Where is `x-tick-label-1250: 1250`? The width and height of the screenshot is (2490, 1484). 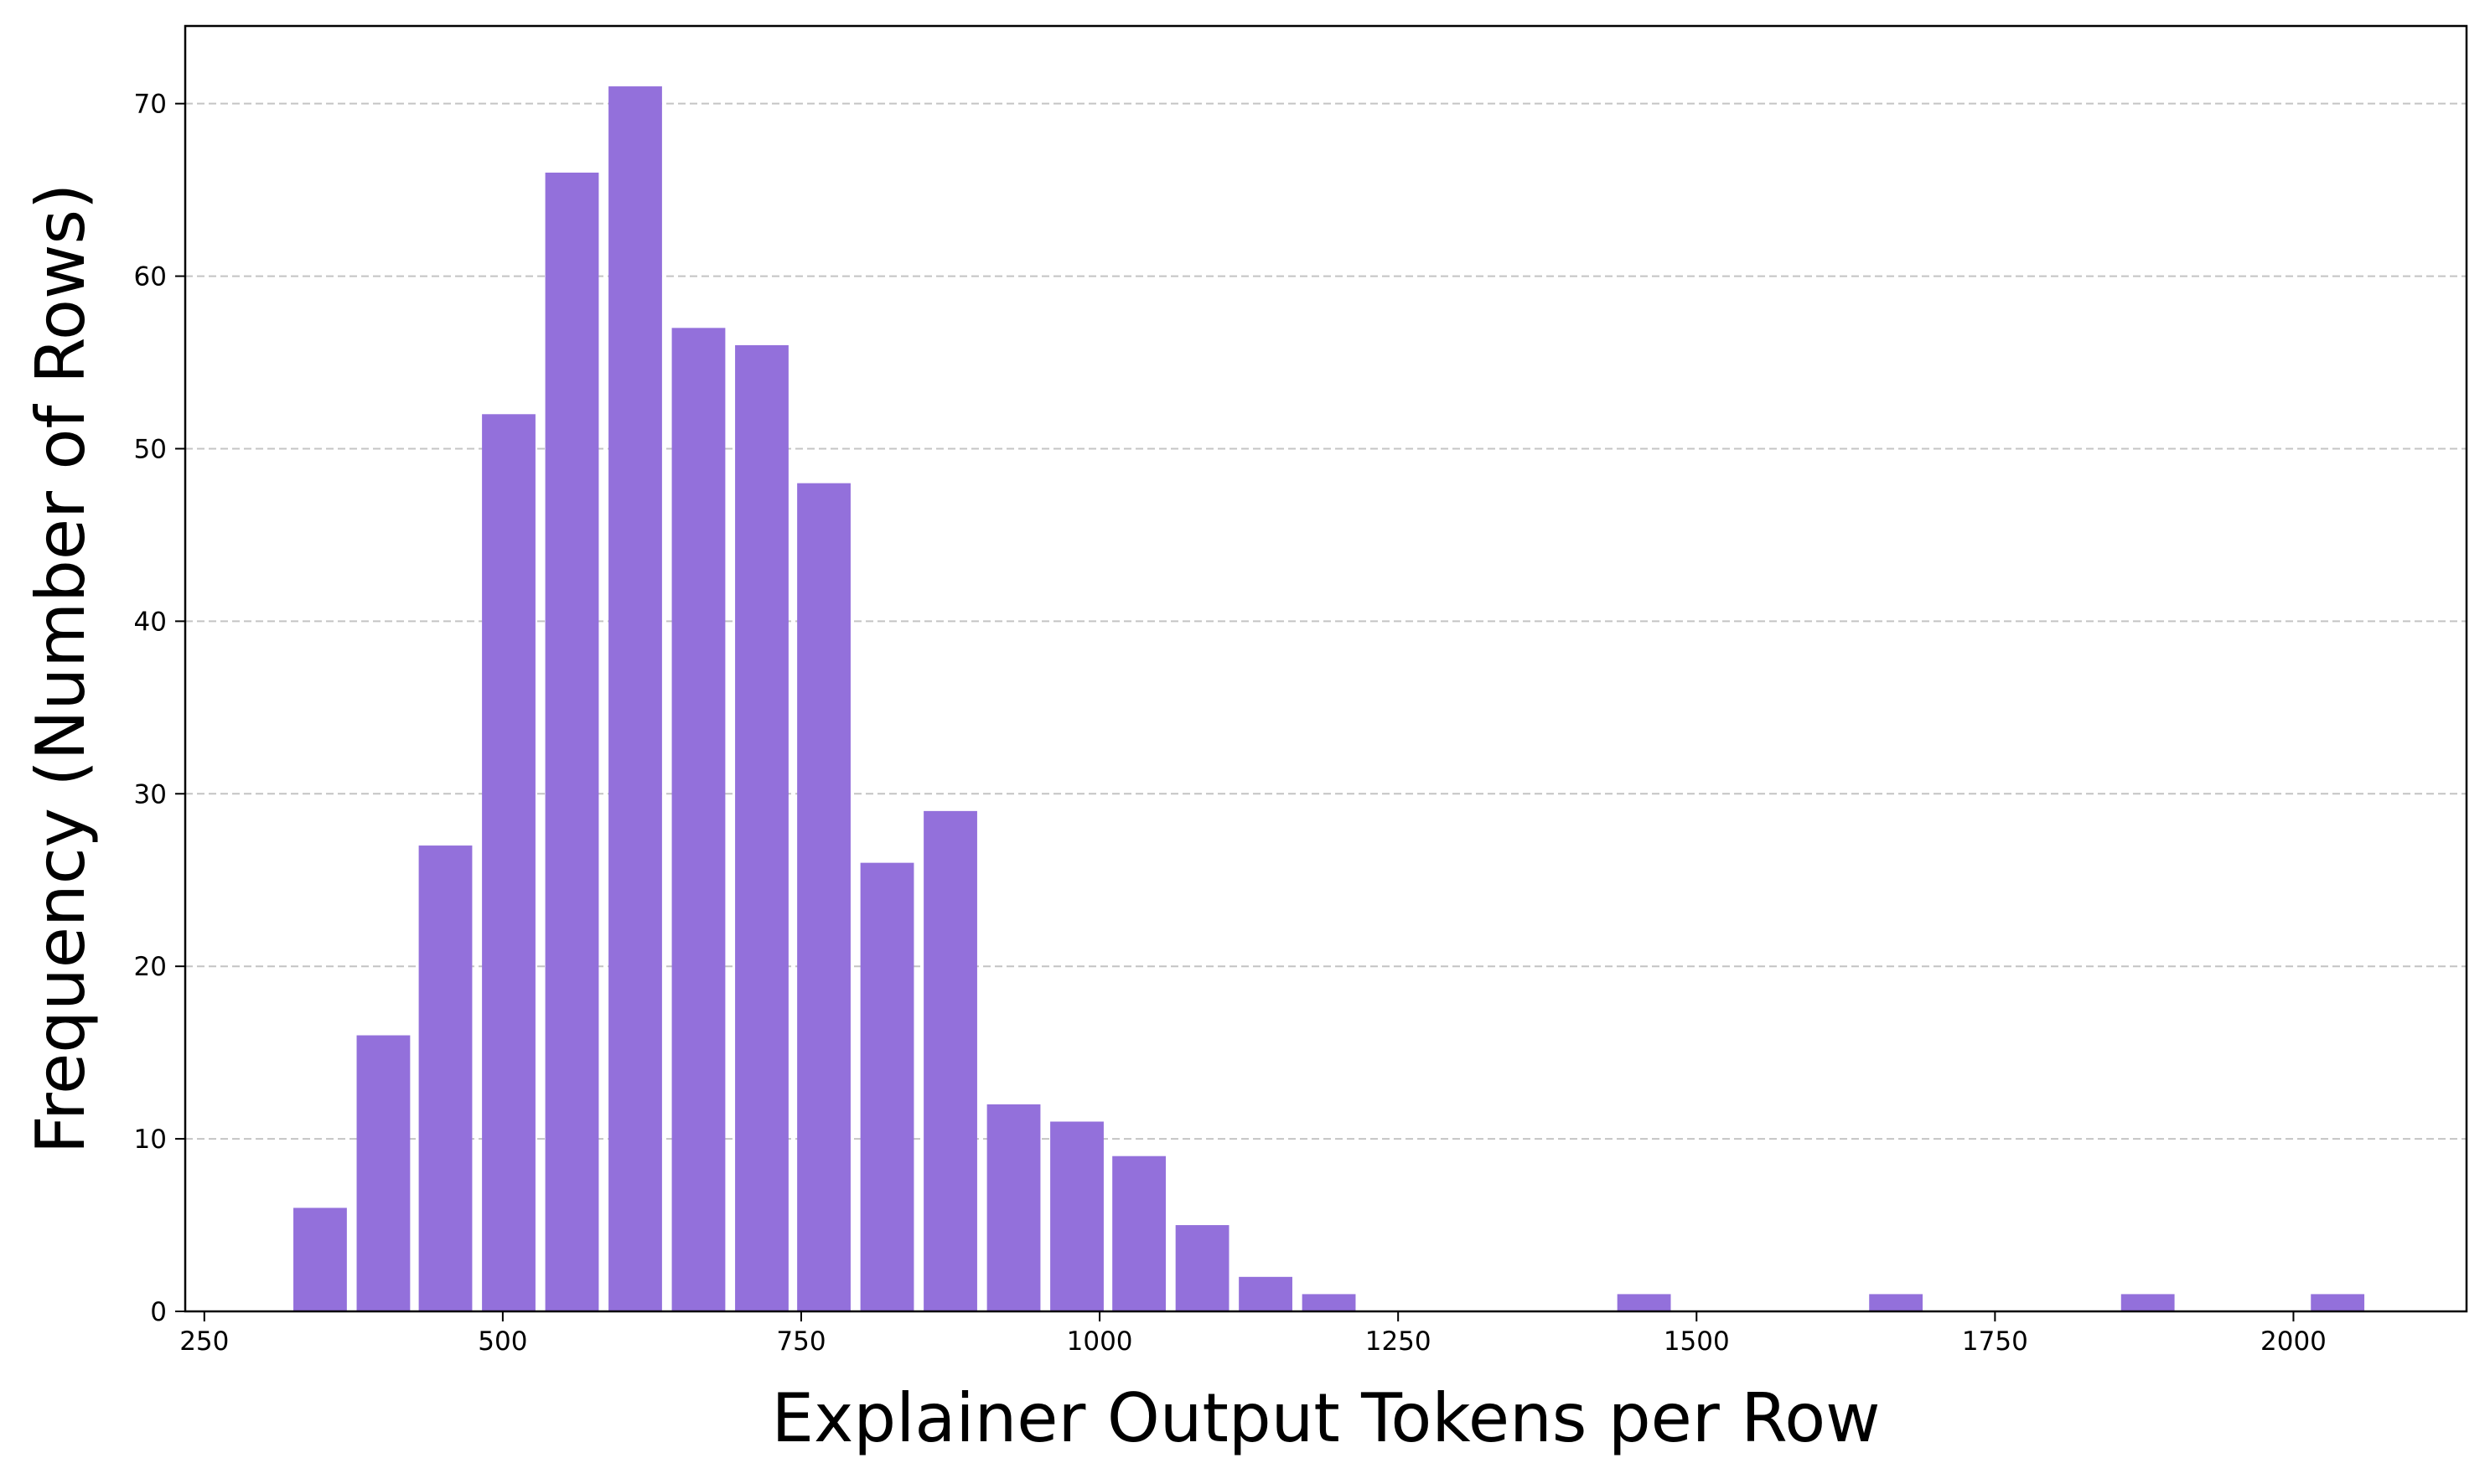 x-tick-label-1250: 1250 is located at coordinates (1398, 1341).